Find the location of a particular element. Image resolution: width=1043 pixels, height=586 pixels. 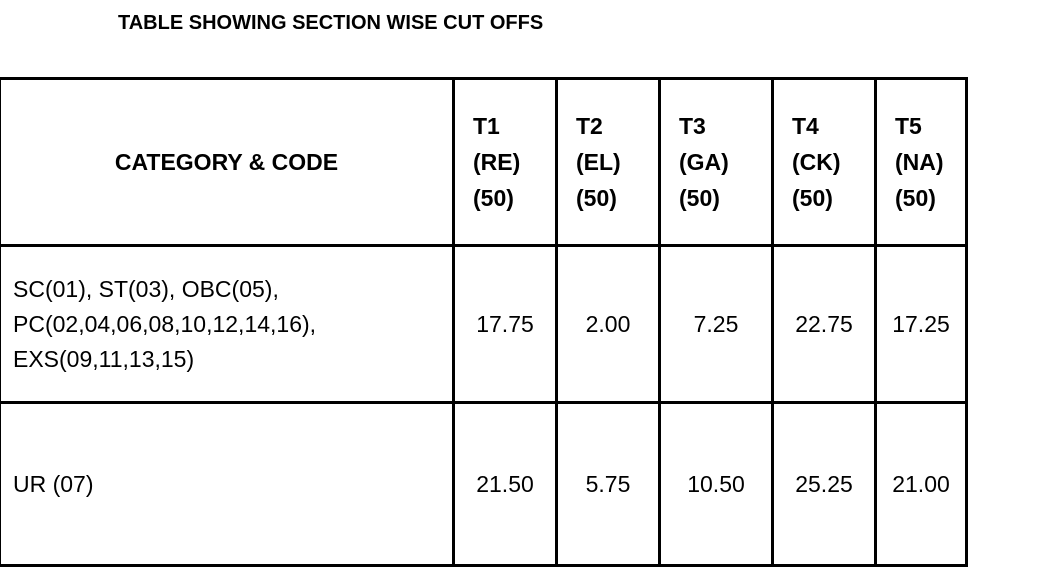

row-2-category: UR (07) is located at coordinates (227, 484).